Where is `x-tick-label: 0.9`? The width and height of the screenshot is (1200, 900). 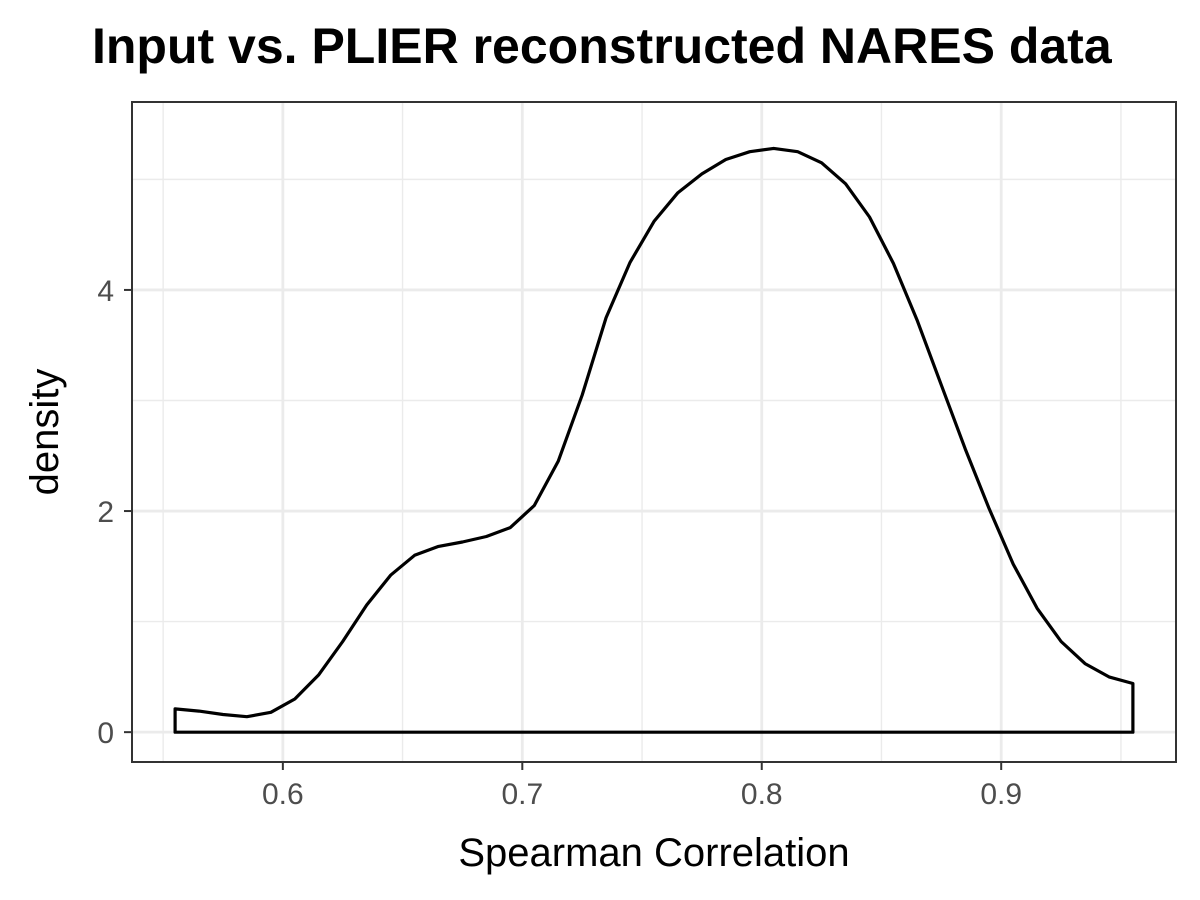
x-tick-label: 0.9 is located at coordinates (1001, 794).